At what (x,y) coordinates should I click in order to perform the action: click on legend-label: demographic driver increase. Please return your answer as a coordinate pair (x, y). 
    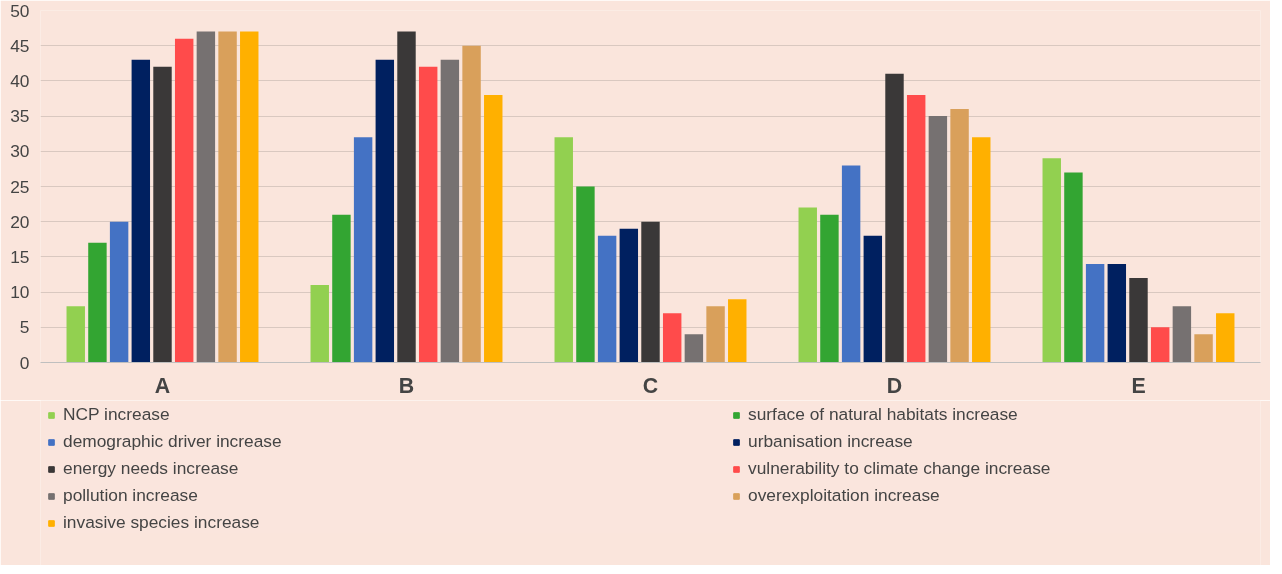
    Looking at the image, I should click on (173, 441).